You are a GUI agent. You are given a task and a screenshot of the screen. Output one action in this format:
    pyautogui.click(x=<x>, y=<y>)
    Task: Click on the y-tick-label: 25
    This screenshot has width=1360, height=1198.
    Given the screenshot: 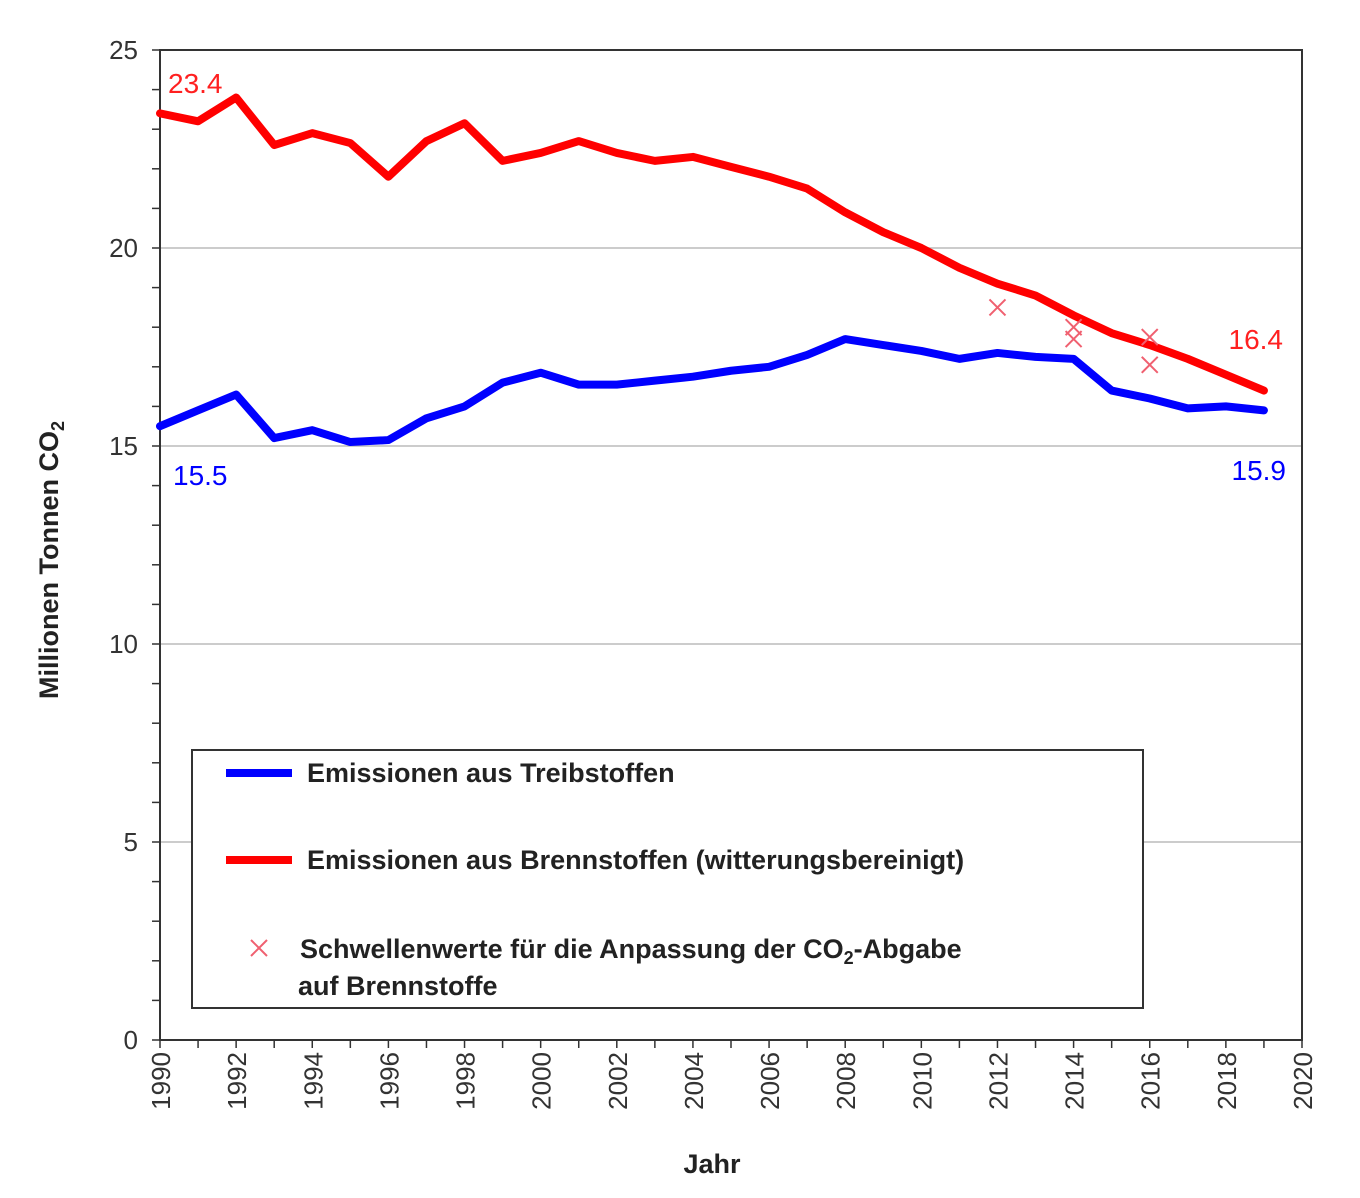 What is the action you would take?
    pyautogui.click(x=123, y=50)
    